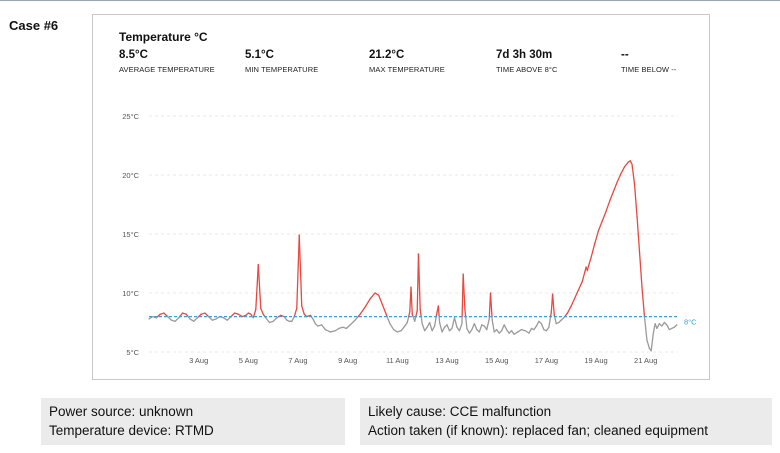  Describe the element at coordinates (390, 0) in the screenshot. I see `top-rule` at that location.